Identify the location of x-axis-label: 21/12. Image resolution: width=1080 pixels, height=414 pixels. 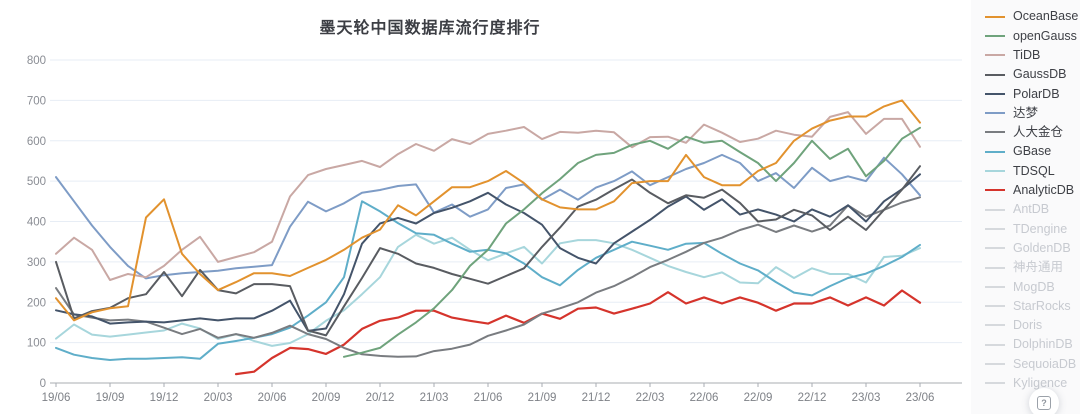
(596, 398).